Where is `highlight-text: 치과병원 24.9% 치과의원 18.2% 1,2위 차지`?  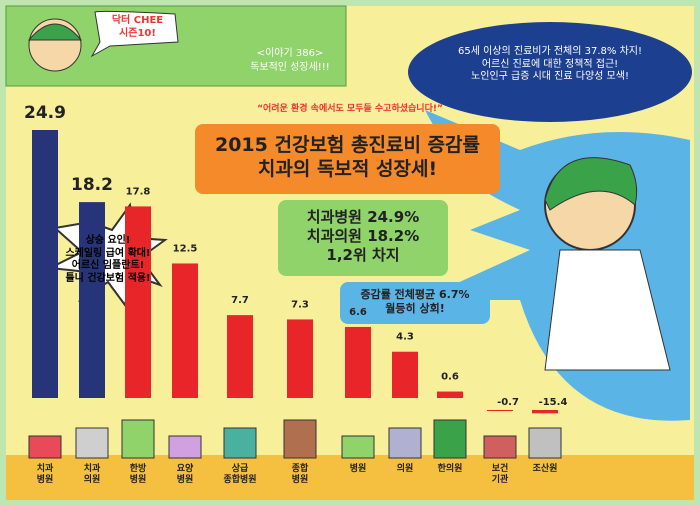
highlight-text: 치과병원 24.9% 치과의원 18.2% 1,2위 차지 is located at coordinates (363, 236).